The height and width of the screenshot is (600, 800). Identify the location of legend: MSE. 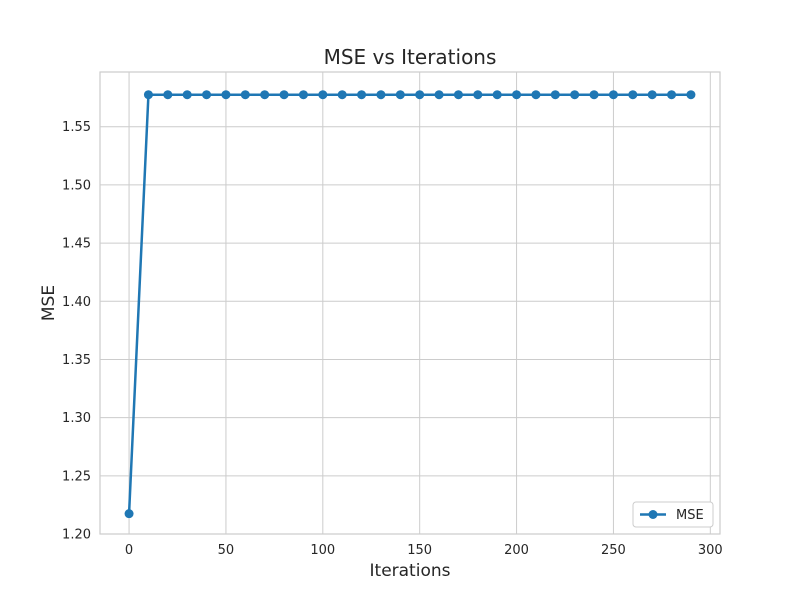
(673, 514).